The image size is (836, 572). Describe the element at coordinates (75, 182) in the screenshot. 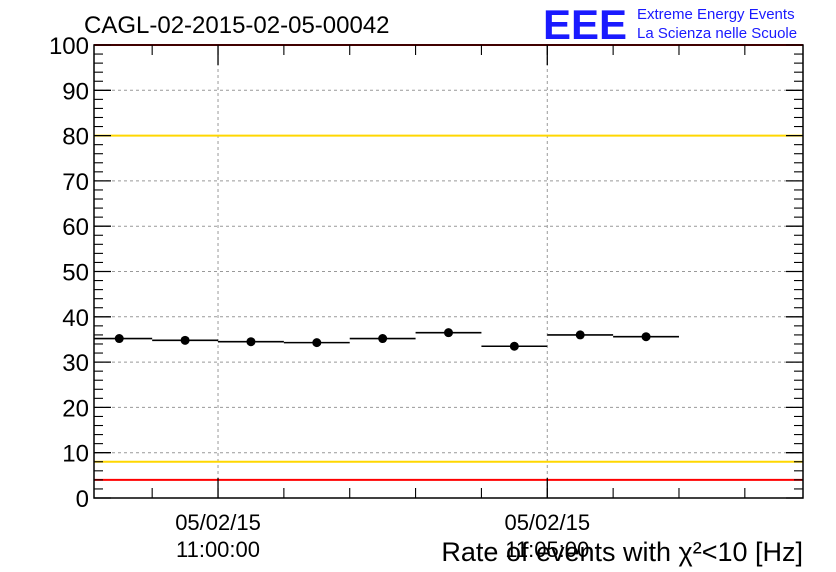

I see `y-tick-label: 70` at that location.